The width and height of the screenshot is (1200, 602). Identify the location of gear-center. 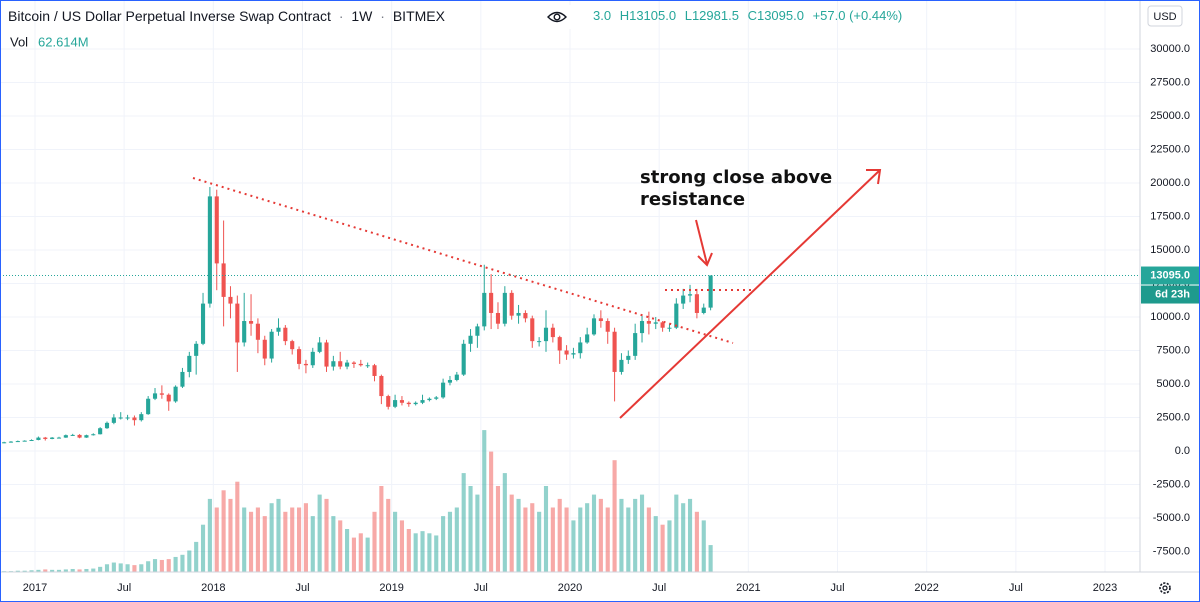
(1165, 588).